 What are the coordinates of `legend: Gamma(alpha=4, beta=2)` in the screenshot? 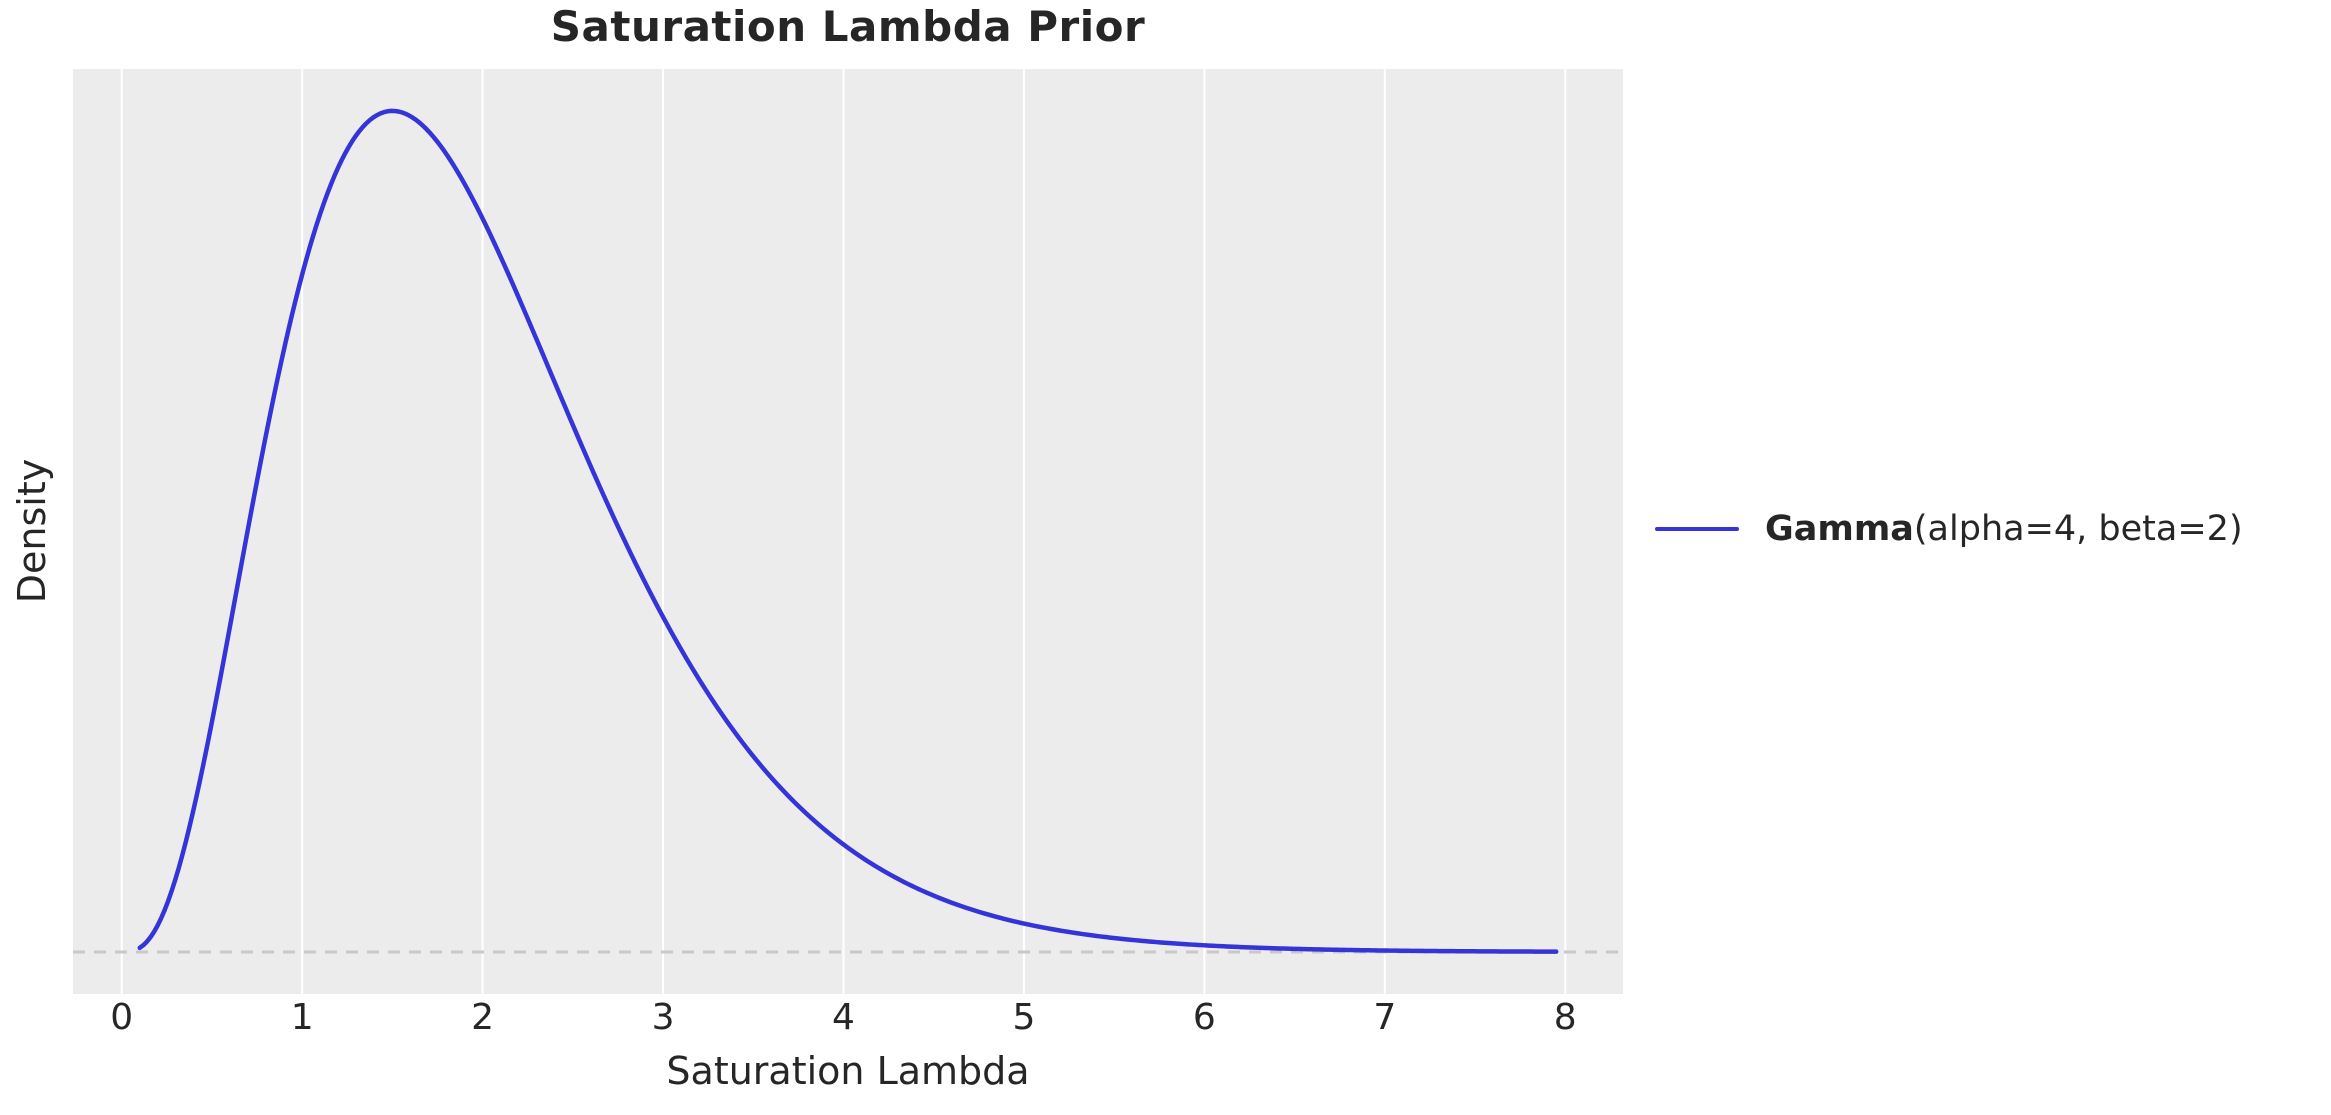 It's located at (1949, 529).